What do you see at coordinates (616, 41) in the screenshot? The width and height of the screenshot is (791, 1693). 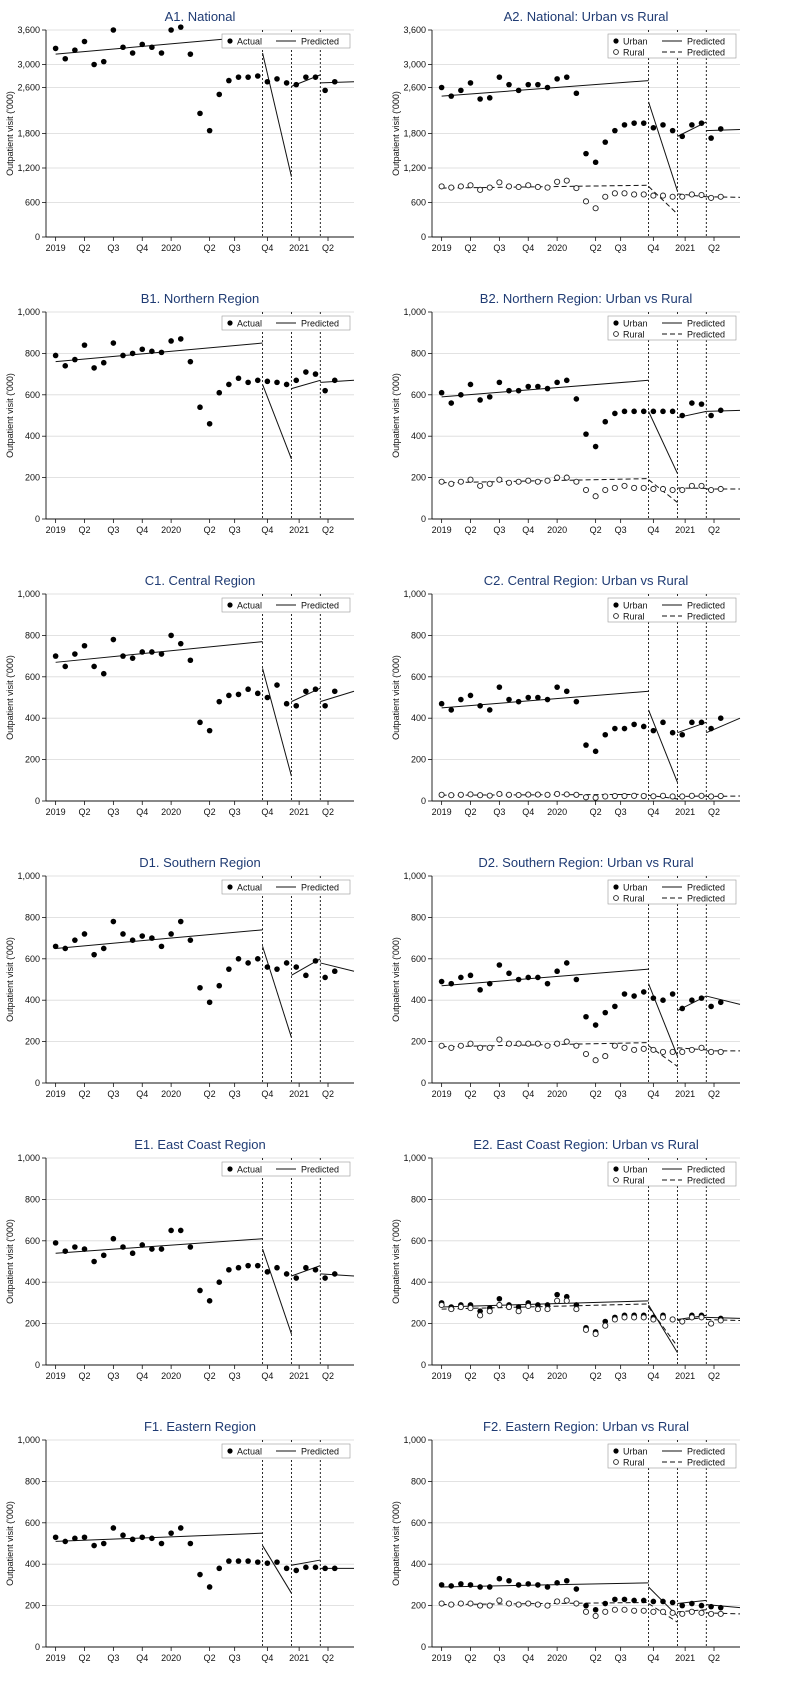 I see `legend-marker-urban` at bounding box center [616, 41].